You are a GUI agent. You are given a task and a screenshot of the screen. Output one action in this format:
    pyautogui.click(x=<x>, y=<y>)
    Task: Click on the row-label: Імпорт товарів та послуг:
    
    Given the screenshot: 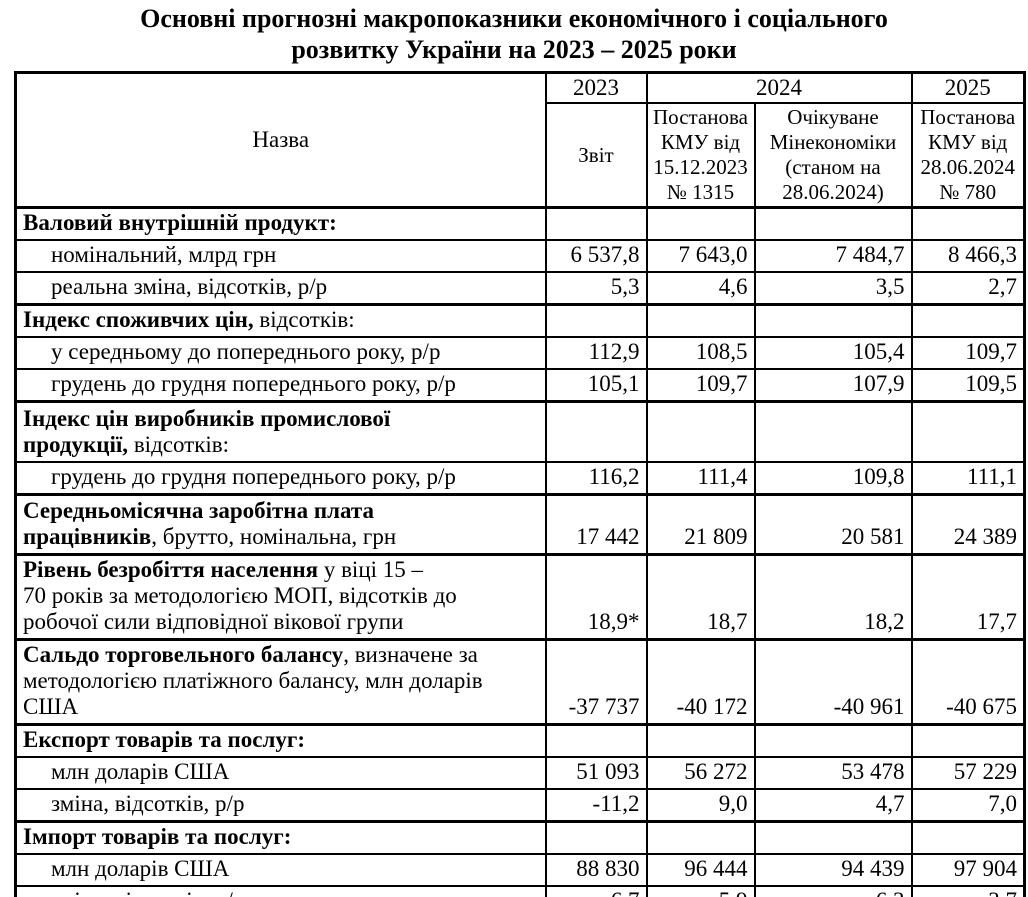 What is the action you would take?
    pyautogui.click(x=280, y=837)
    